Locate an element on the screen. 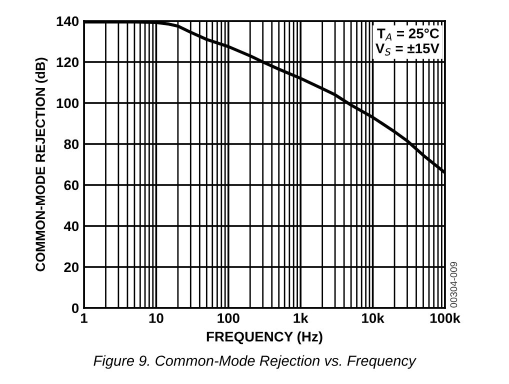  x-tick-label: 1k is located at coordinates (301, 317).